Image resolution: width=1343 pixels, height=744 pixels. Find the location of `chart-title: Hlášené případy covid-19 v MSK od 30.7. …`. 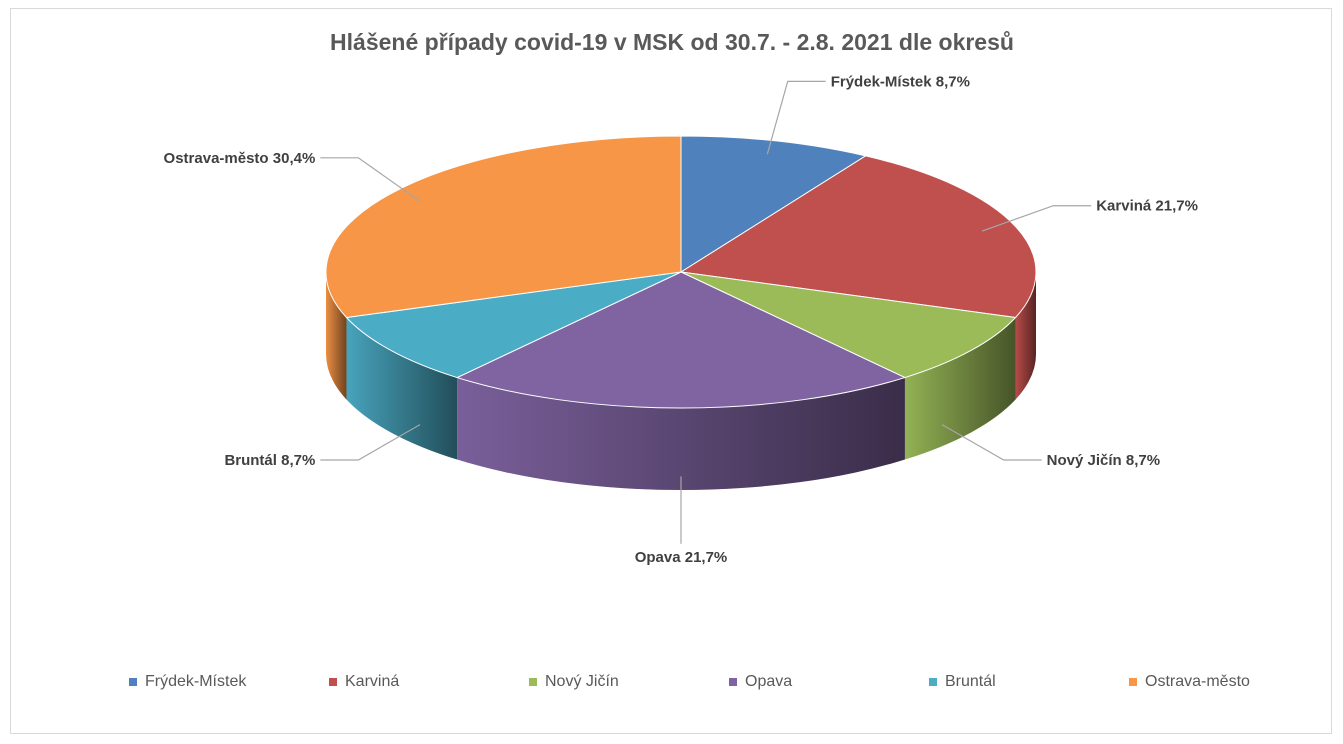

chart-title: Hlášené případy covid-19 v MSK od 30.7. … is located at coordinates (672, 42).